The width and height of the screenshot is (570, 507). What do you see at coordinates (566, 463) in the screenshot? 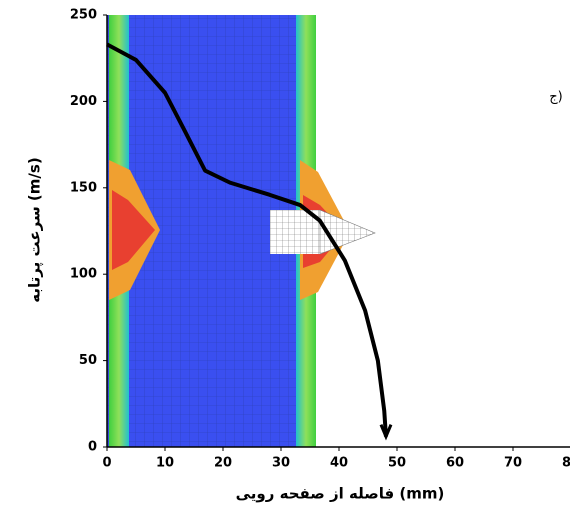
I see `x-tick-label: 80` at bounding box center [566, 463].